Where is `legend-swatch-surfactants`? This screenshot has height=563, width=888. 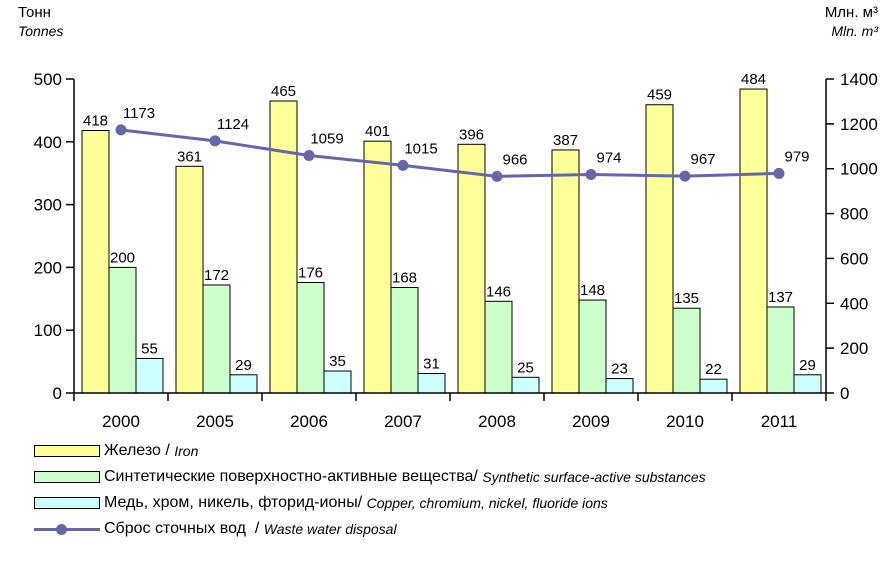
legend-swatch-surfactants is located at coordinates (67, 477).